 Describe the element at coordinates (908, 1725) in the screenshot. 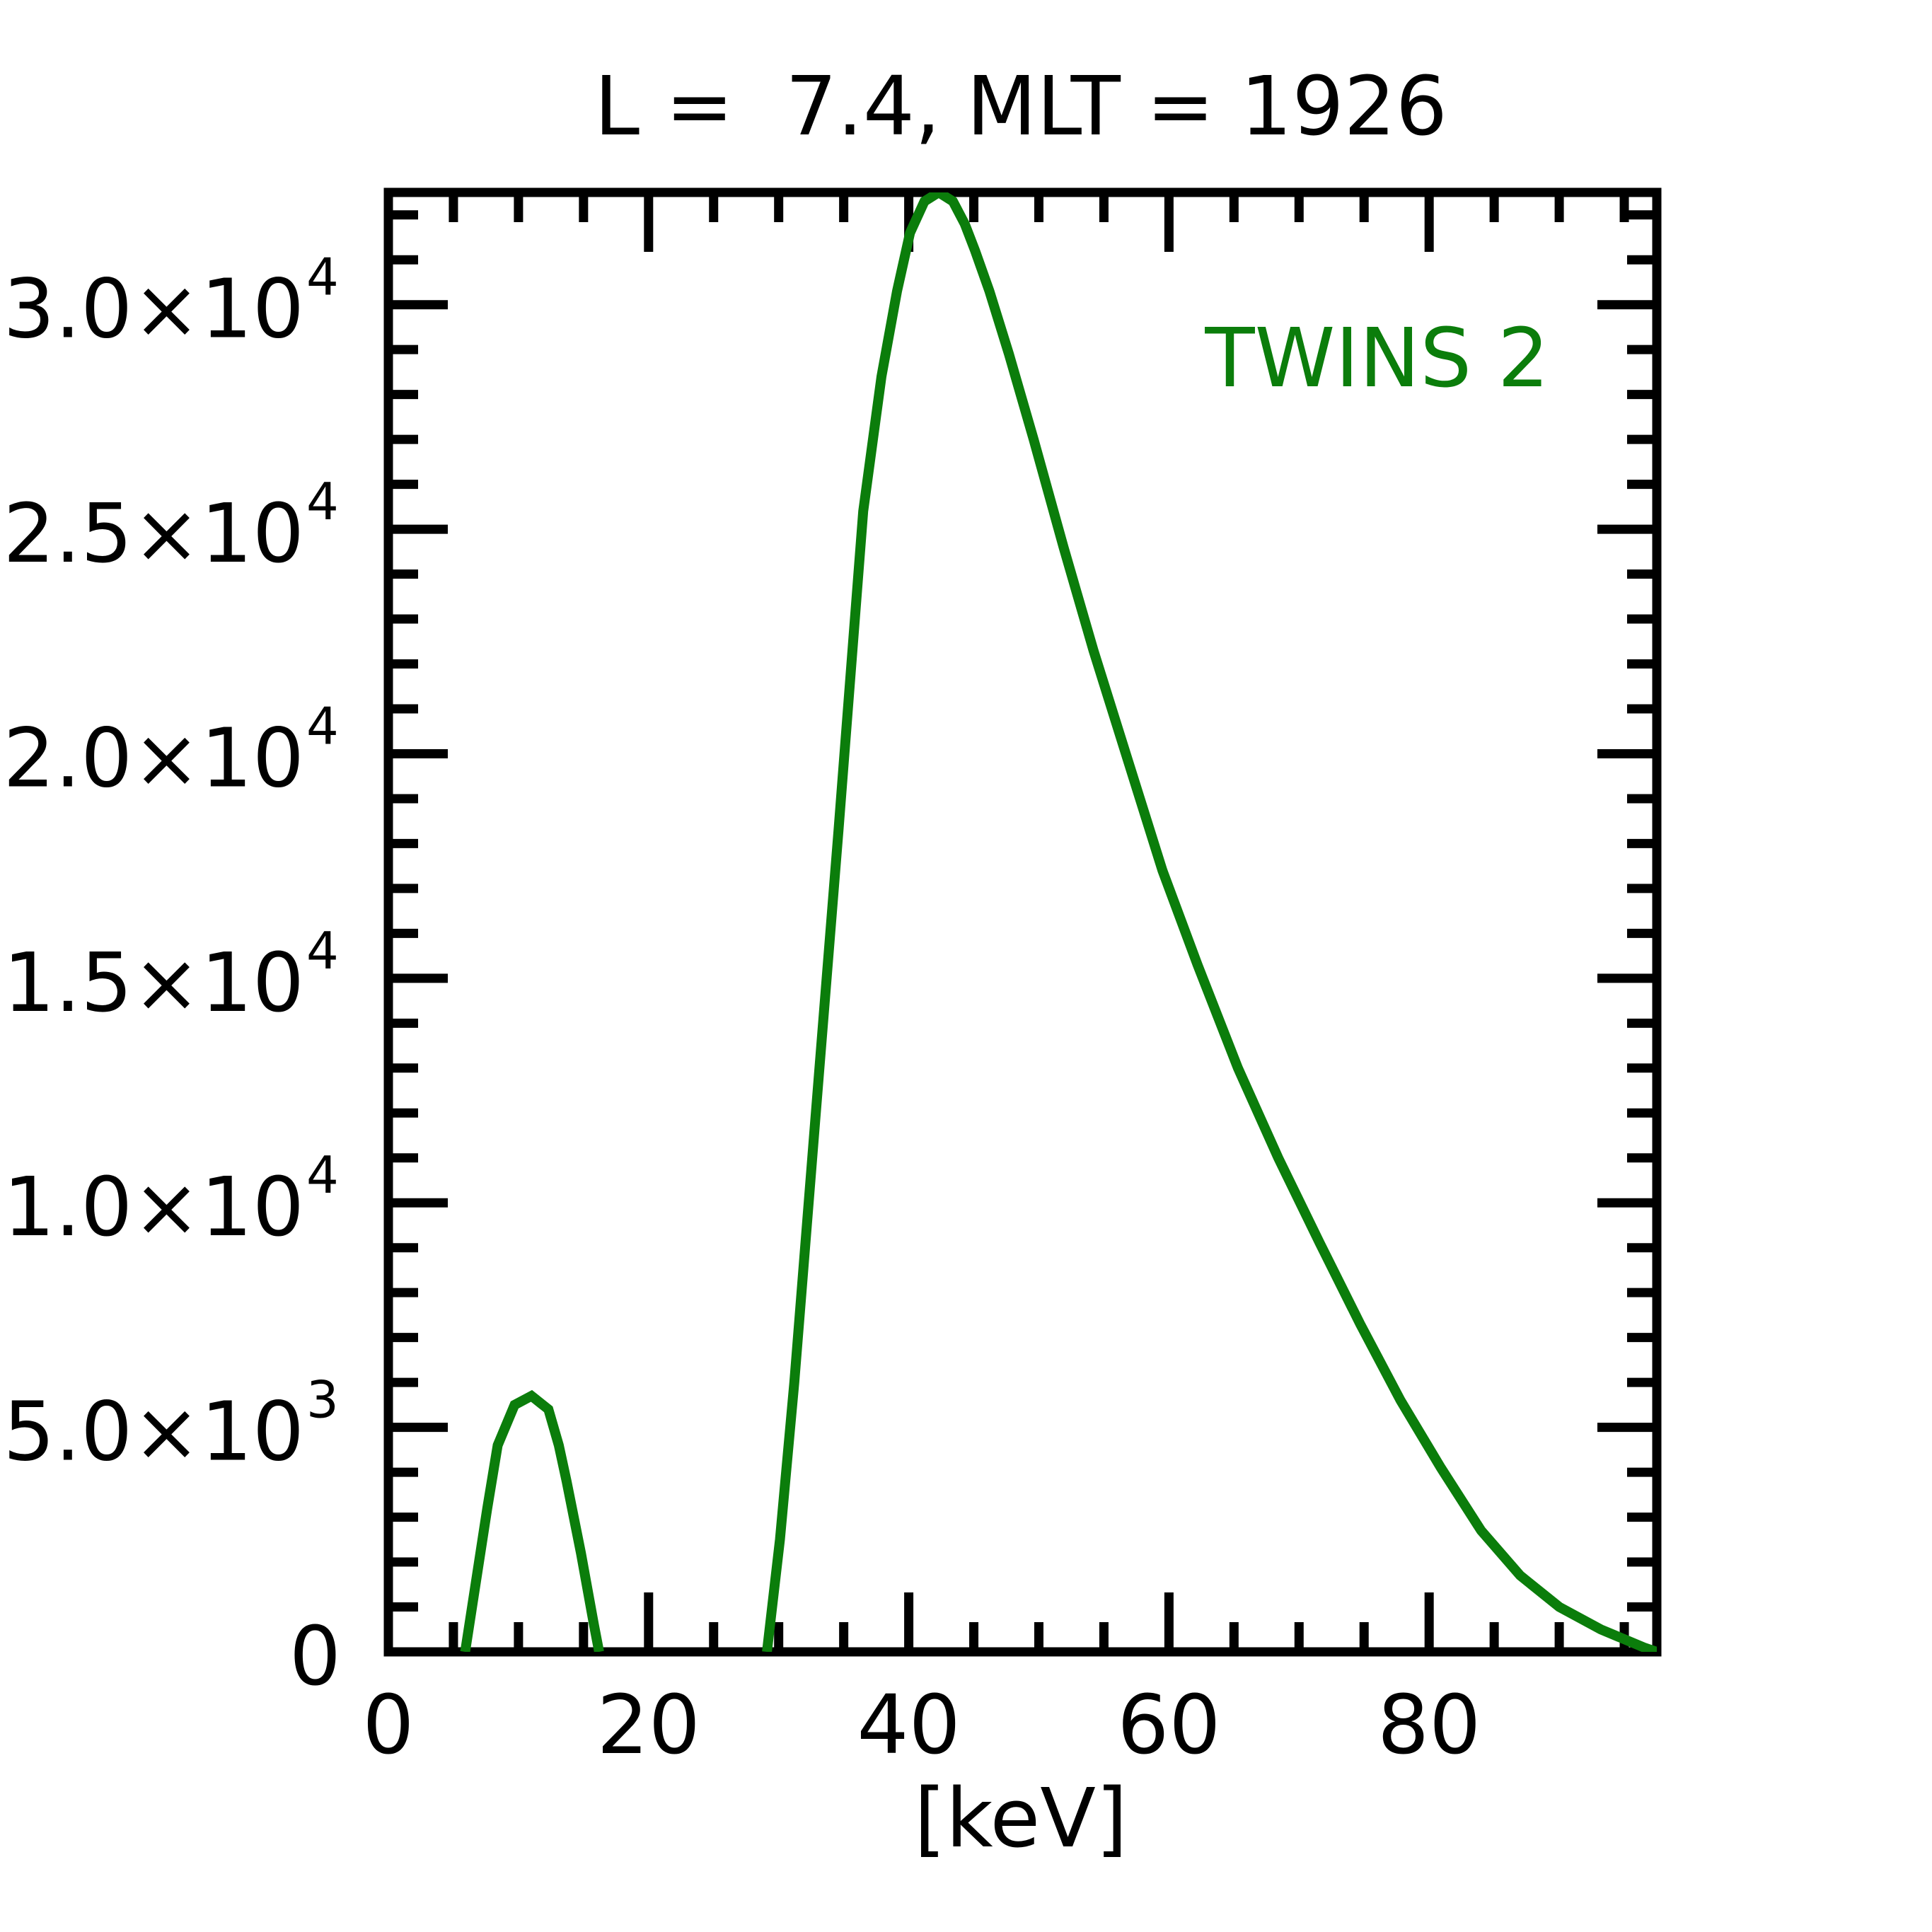

I see `x-tick-label: 40` at that location.